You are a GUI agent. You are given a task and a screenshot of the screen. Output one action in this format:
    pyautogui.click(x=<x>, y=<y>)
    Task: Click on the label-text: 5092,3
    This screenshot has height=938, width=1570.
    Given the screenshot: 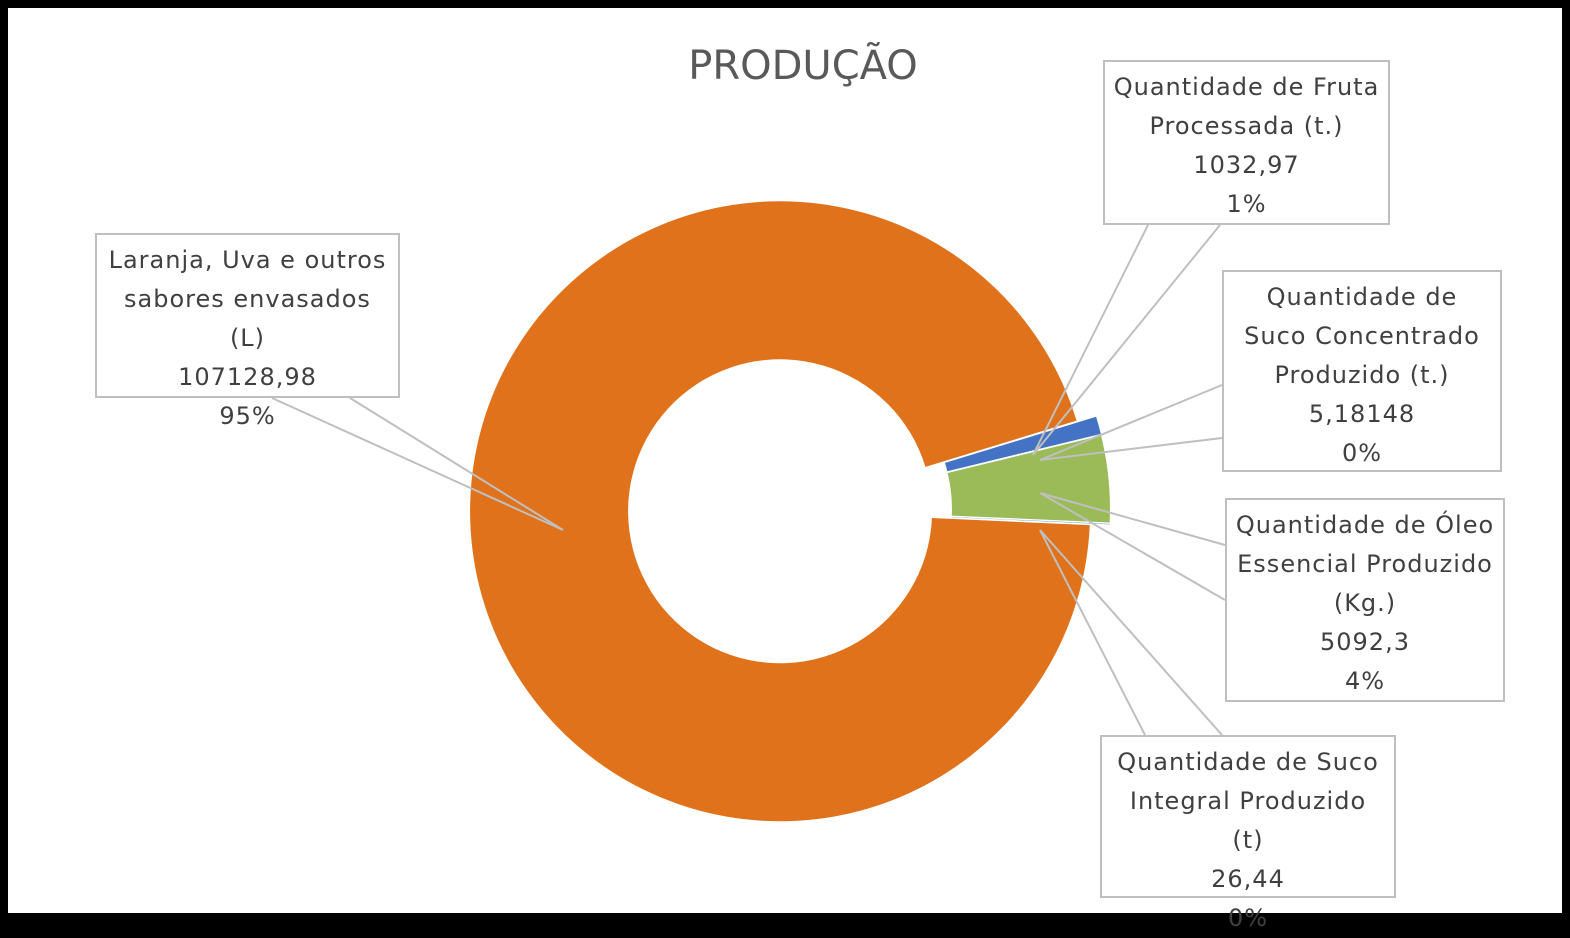 What is the action you would take?
    pyautogui.click(x=1365, y=642)
    